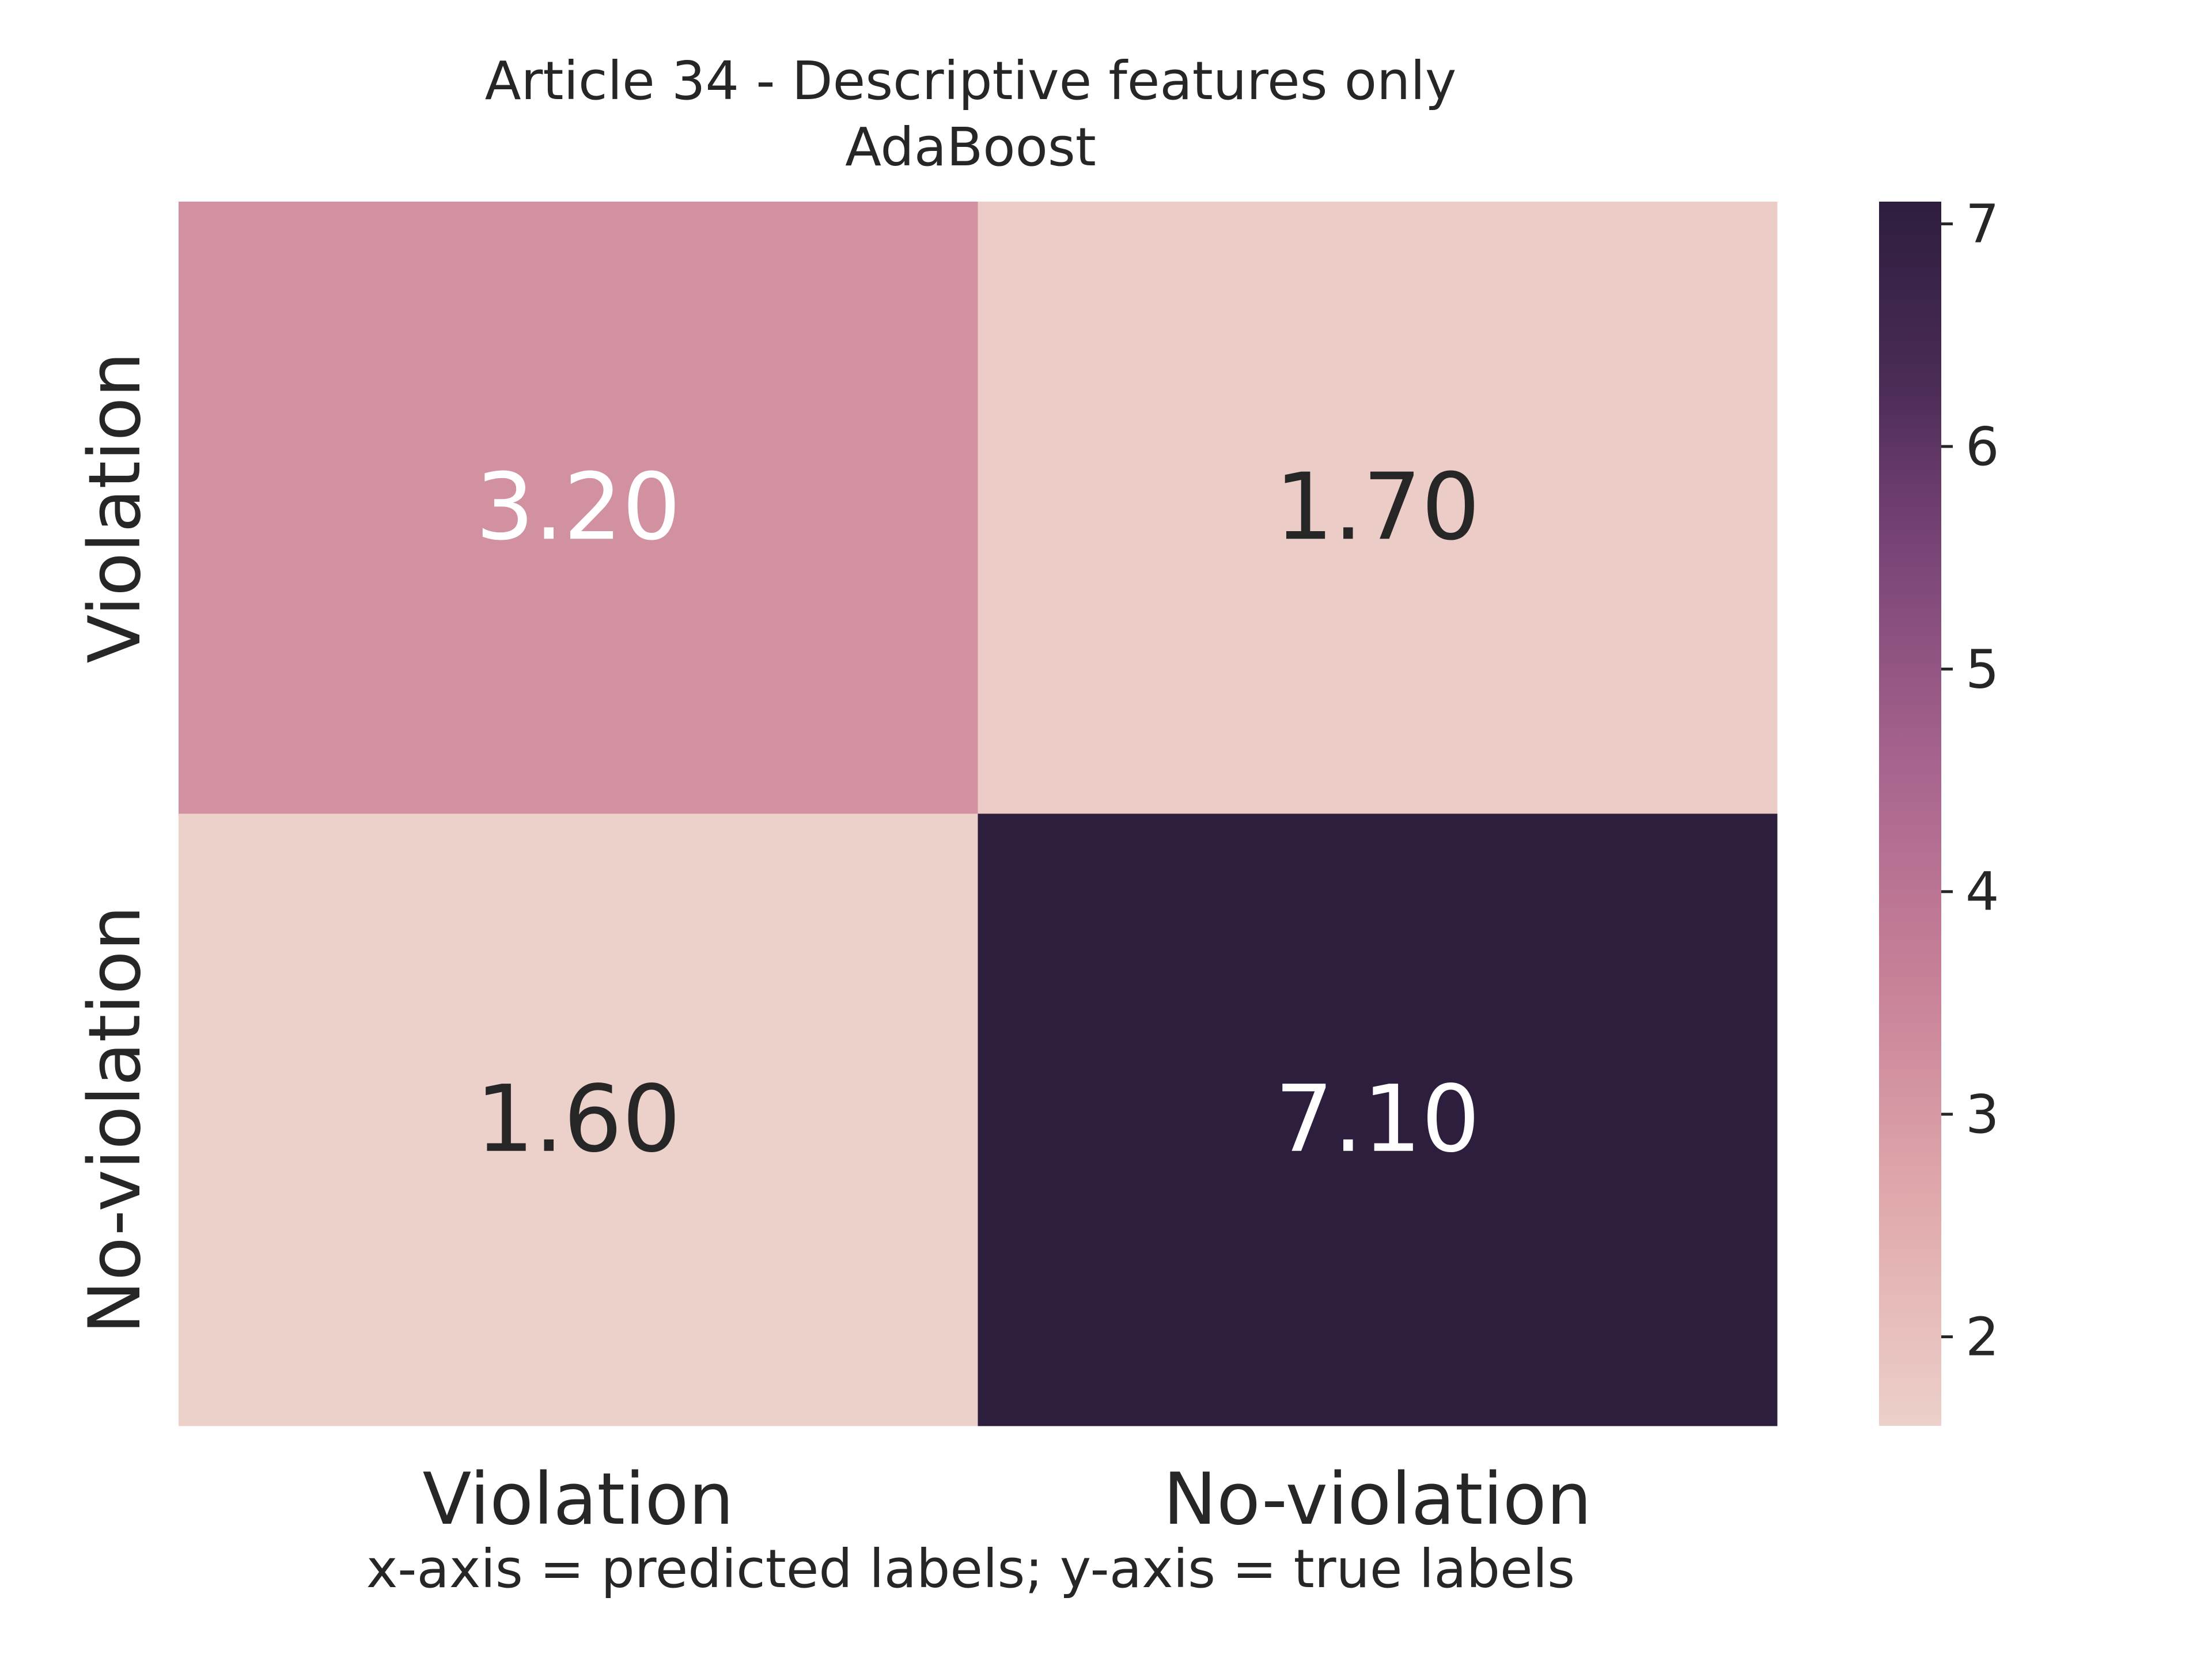  I want to click on chart-title: Article 34 - Descriptive features only, so click(971, 81).